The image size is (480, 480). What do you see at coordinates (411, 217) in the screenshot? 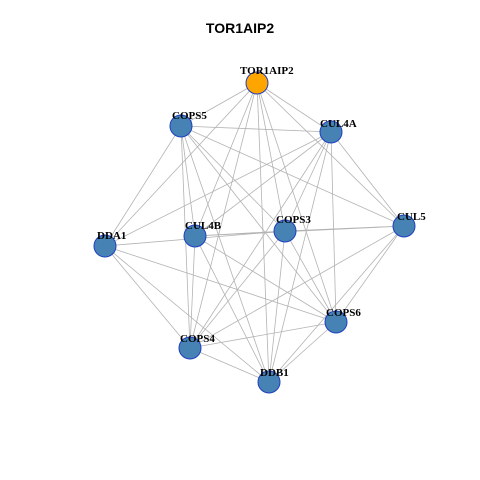
I see `node-label: CUL5` at bounding box center [411, 217].